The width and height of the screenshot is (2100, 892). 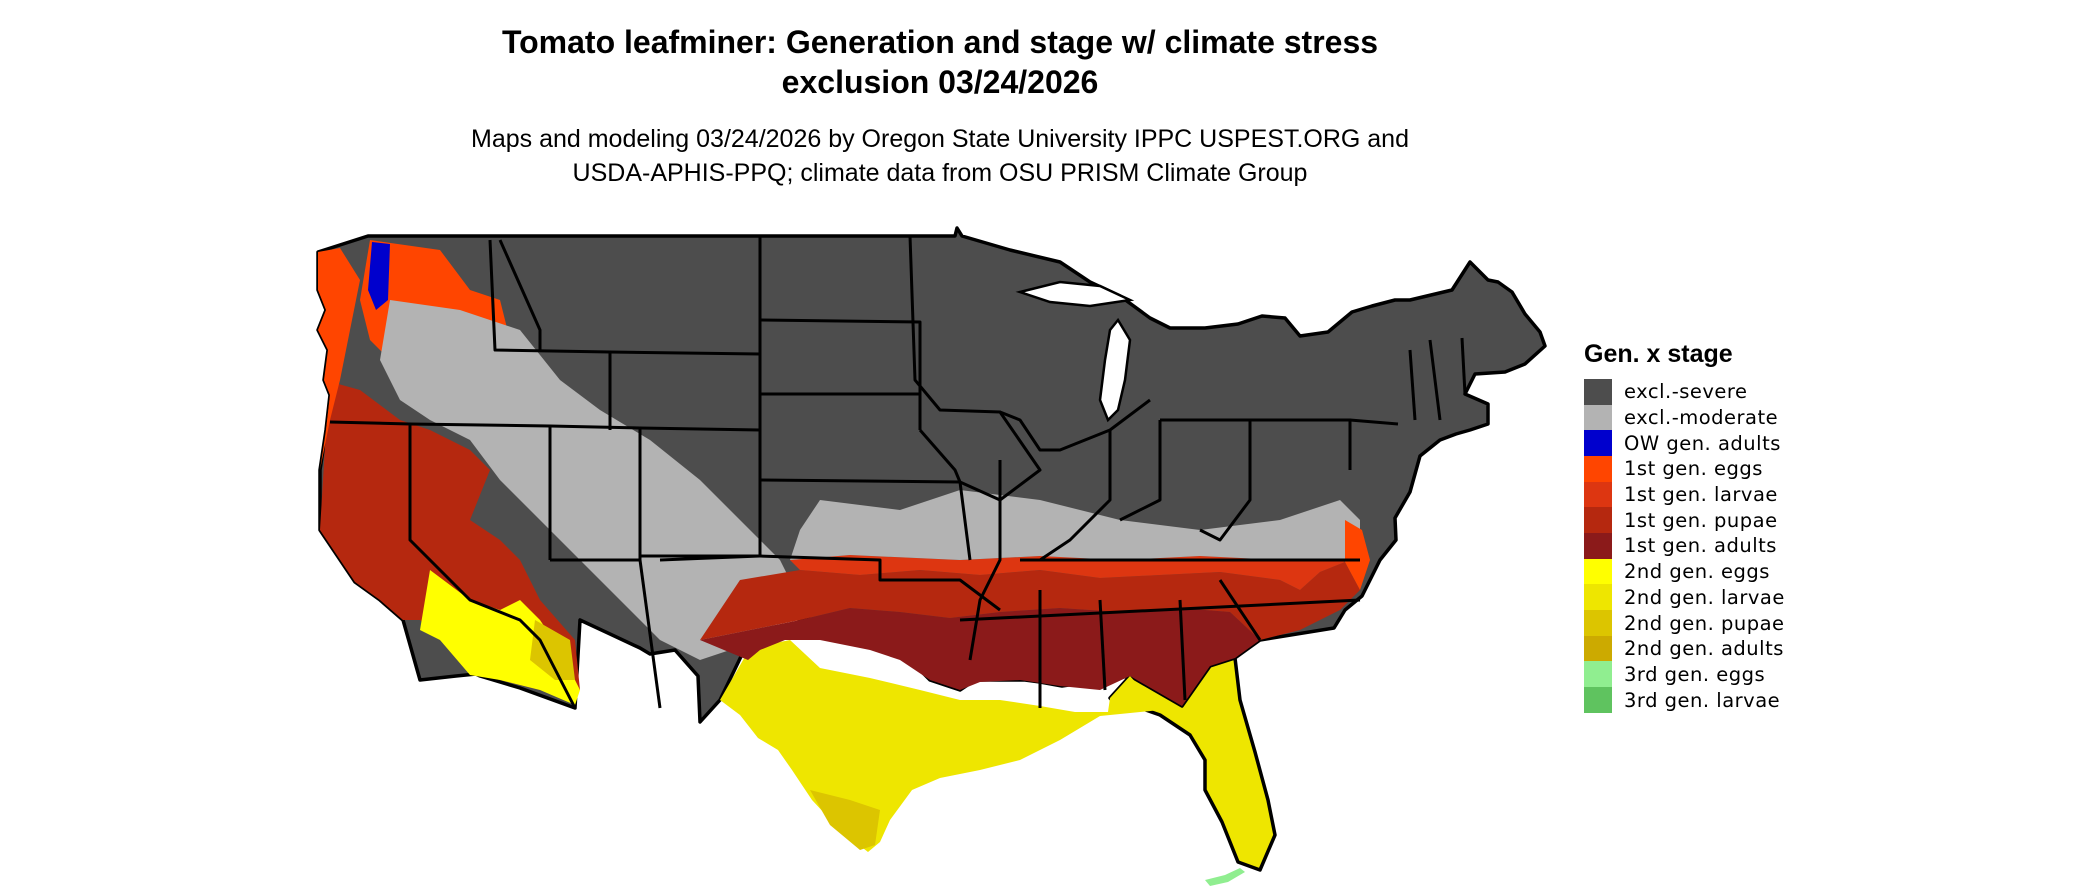 What do you see at coordinates (552, 650) in the screenshot?
I see `arizona-pupae` at bounding box center [552, 650].